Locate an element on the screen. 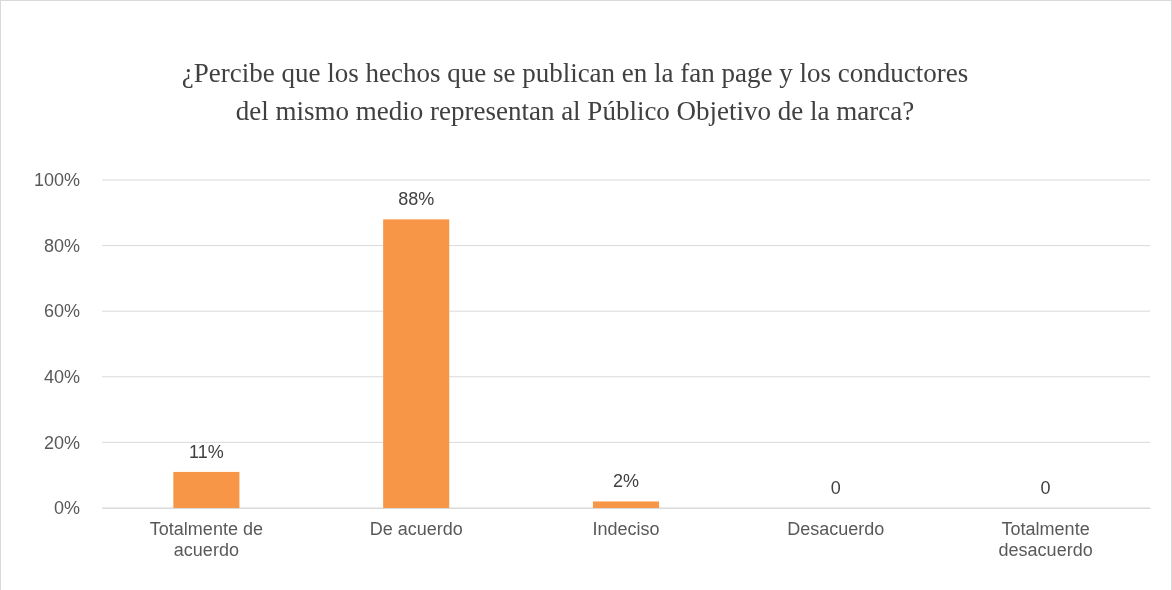  x-tick-label: Totalmente desacuerdo is located at coordinates (1045, 539).